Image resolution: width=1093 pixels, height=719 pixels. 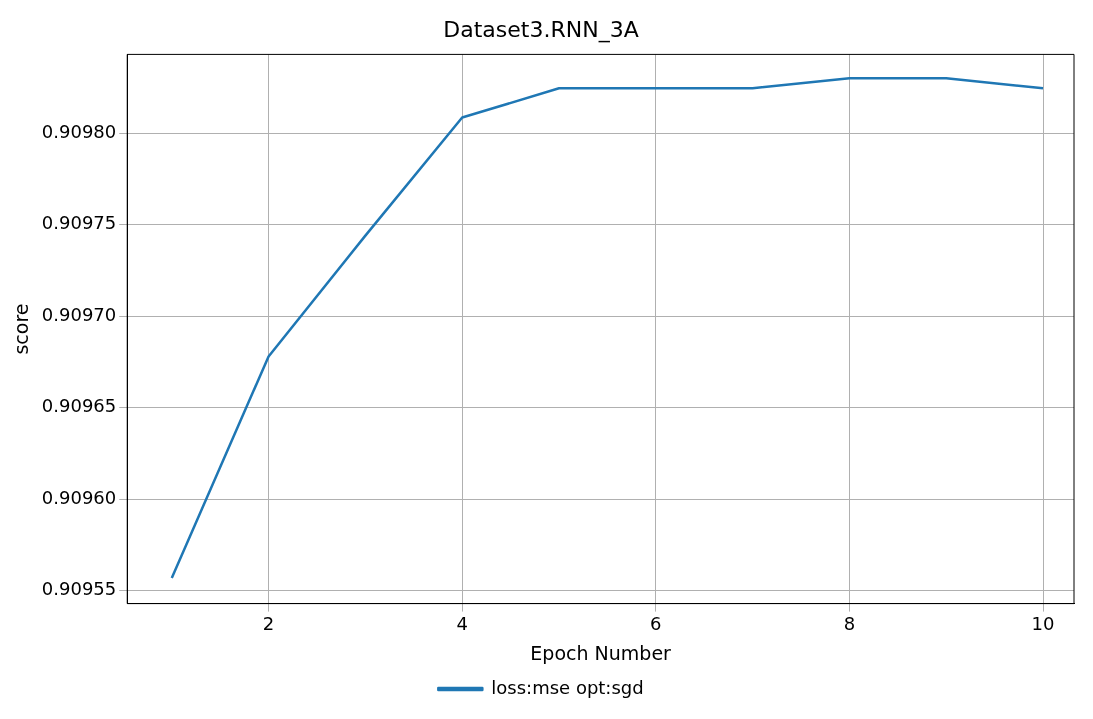 What do you see at coordinates (21, 329) in the screenshot?
I see `y-axis-title: score` at bounding box center [21, 329].